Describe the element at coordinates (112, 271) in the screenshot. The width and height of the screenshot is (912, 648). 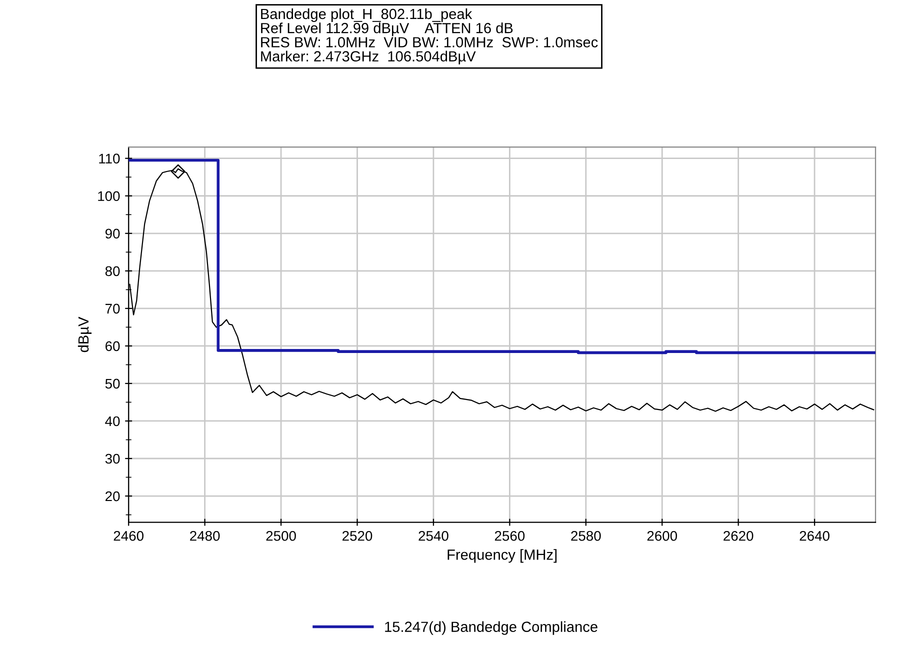
I see `y-tick-label: 80` at that location.